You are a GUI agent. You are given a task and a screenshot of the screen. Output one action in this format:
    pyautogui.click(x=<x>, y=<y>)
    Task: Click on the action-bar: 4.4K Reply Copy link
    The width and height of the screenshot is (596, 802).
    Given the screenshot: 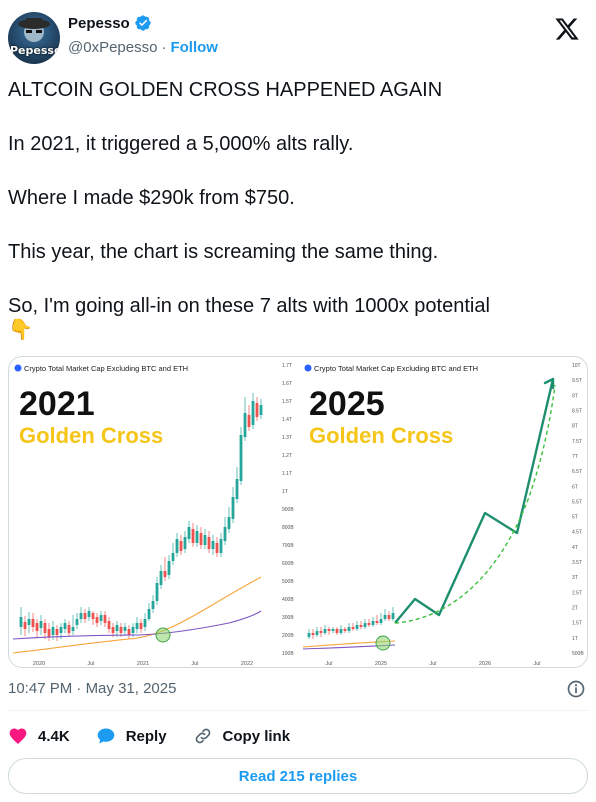 What is the action you would take?
    pyautogui.click(x=162, y=736)
    